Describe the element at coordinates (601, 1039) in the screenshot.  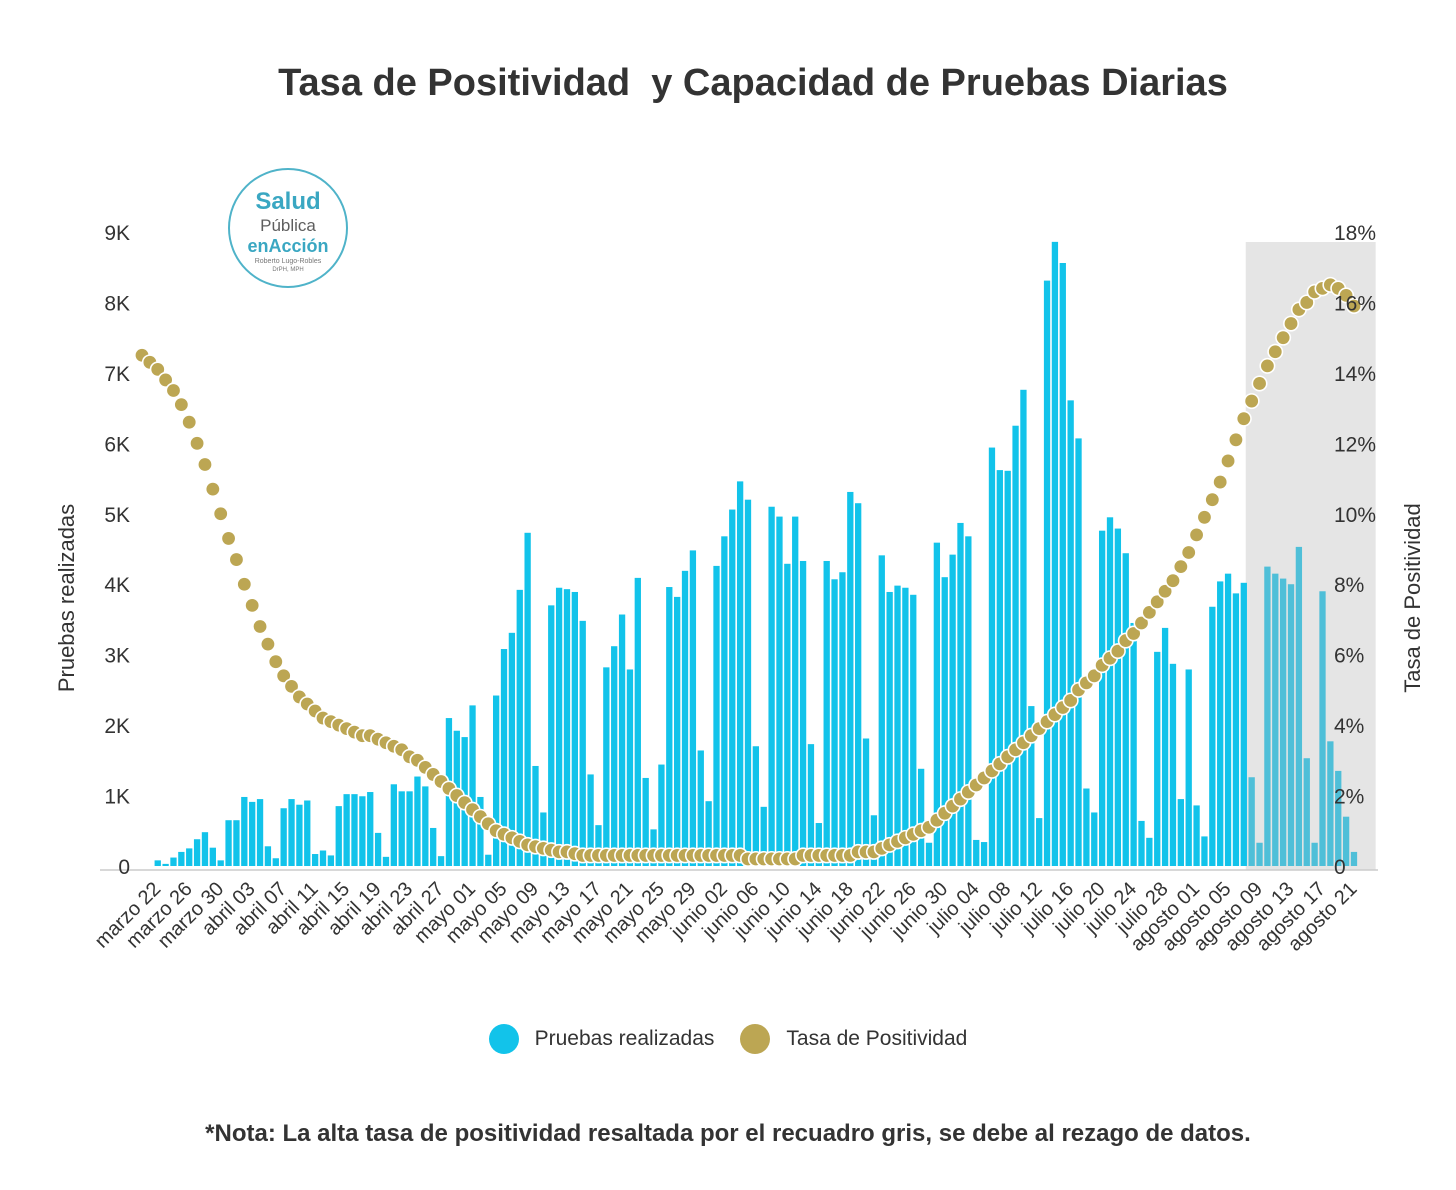
I see `legend-item-pruebas: Pruebas realizadas` at that location.